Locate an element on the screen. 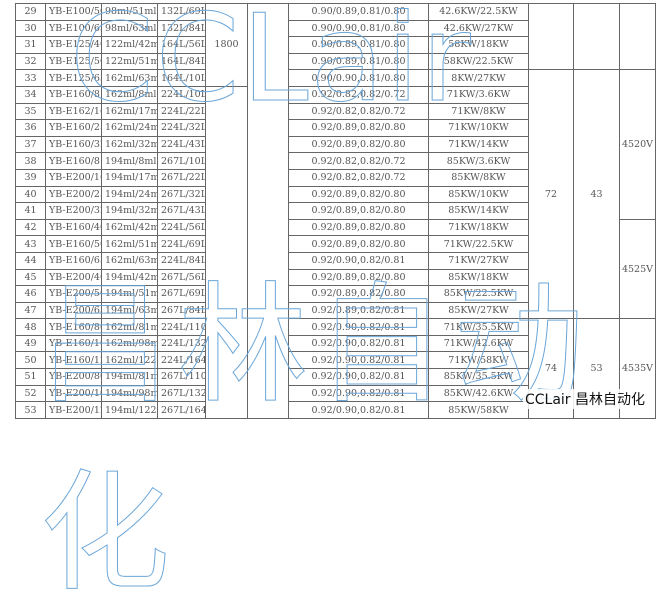  power-cell: 71KW/27KW is located at coordinates (478, 260).